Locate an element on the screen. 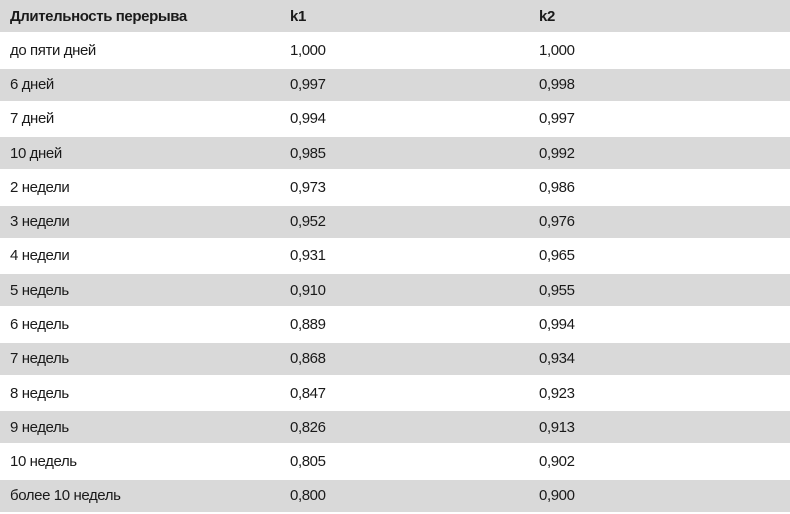  cell-k1: 1,000 is located at coordinates (414, 51).